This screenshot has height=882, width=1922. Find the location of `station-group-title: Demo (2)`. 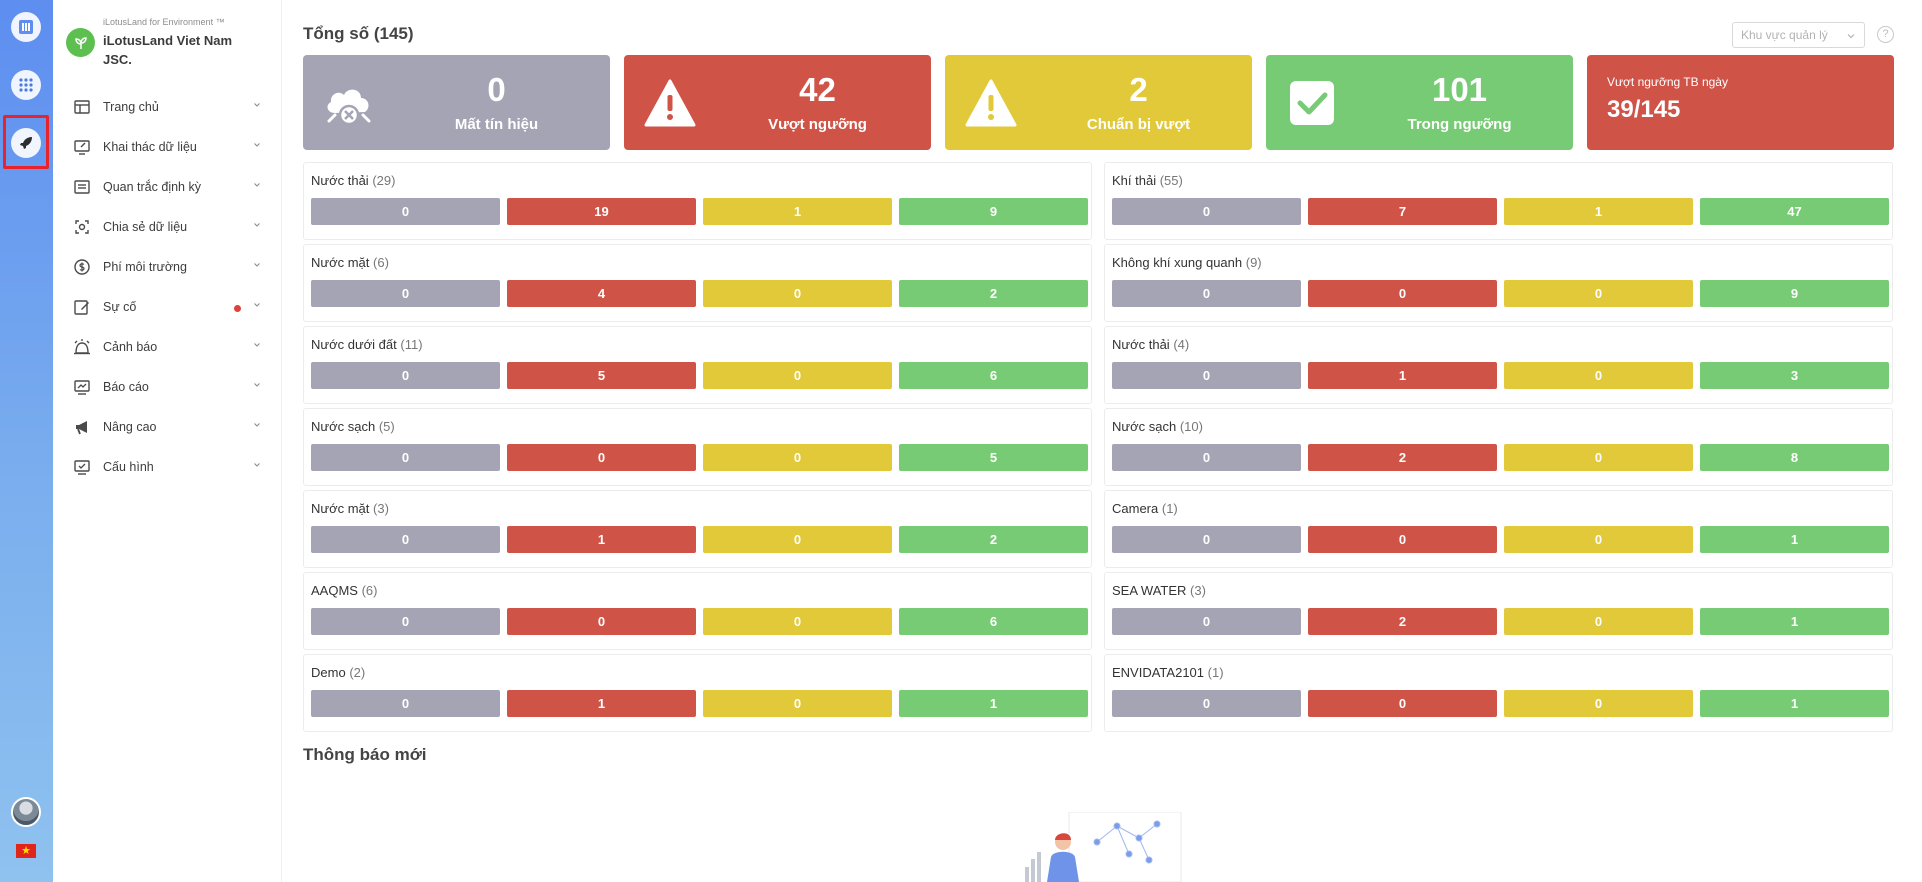

station-group-title: Demo (2) is located at coordinates (338, 672).